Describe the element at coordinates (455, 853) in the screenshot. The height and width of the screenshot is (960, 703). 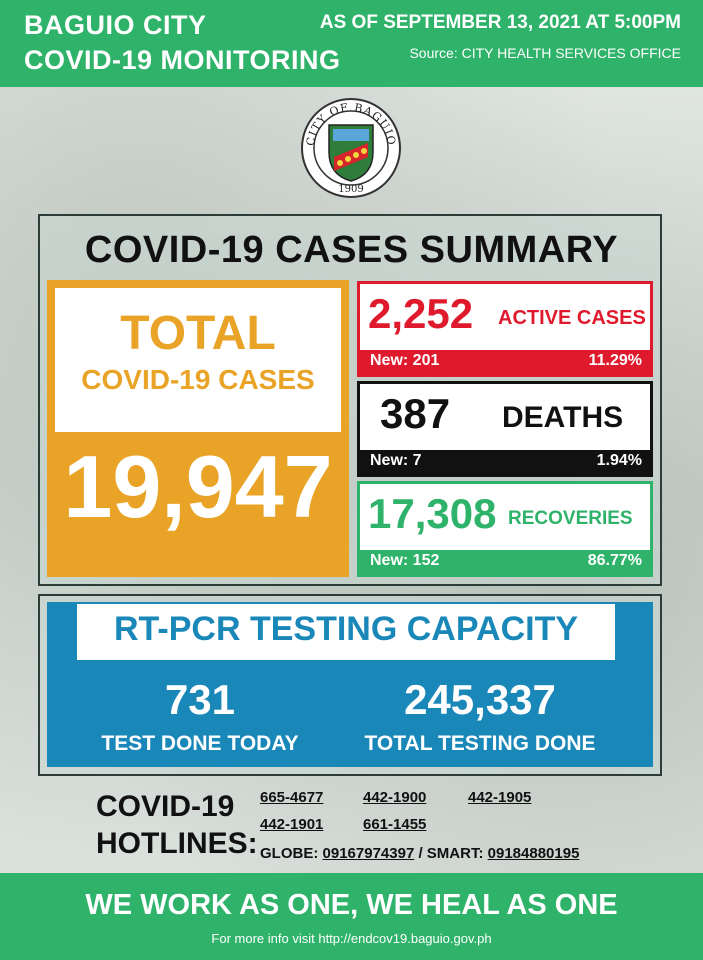
I see `smart-label: SMART:` at that location.